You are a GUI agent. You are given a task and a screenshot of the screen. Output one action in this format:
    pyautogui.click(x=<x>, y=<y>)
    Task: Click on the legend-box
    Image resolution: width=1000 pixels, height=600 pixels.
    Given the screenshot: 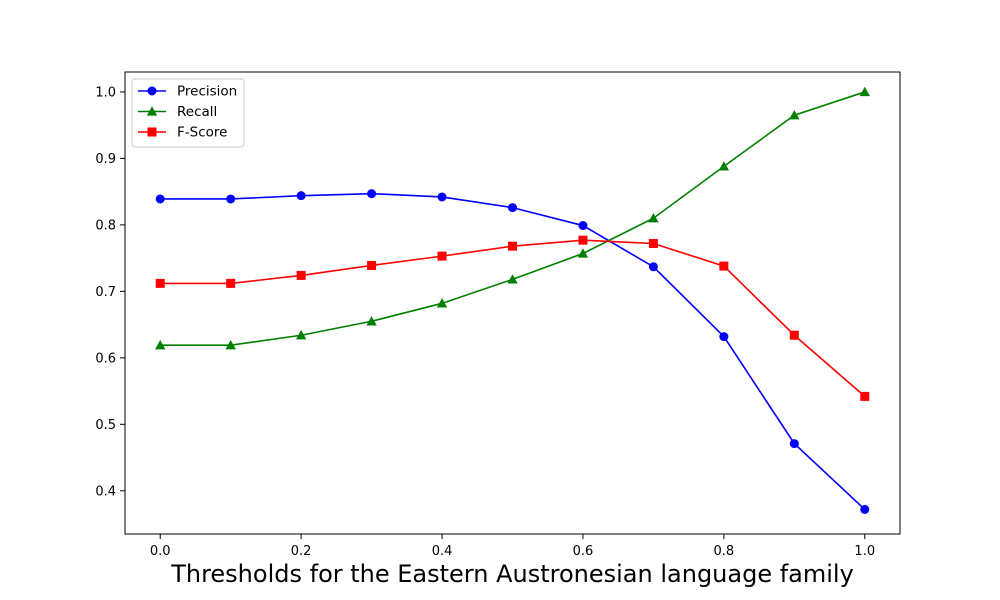 What is the action you would take?
    pyautogui.click(x=188, y=113)
    